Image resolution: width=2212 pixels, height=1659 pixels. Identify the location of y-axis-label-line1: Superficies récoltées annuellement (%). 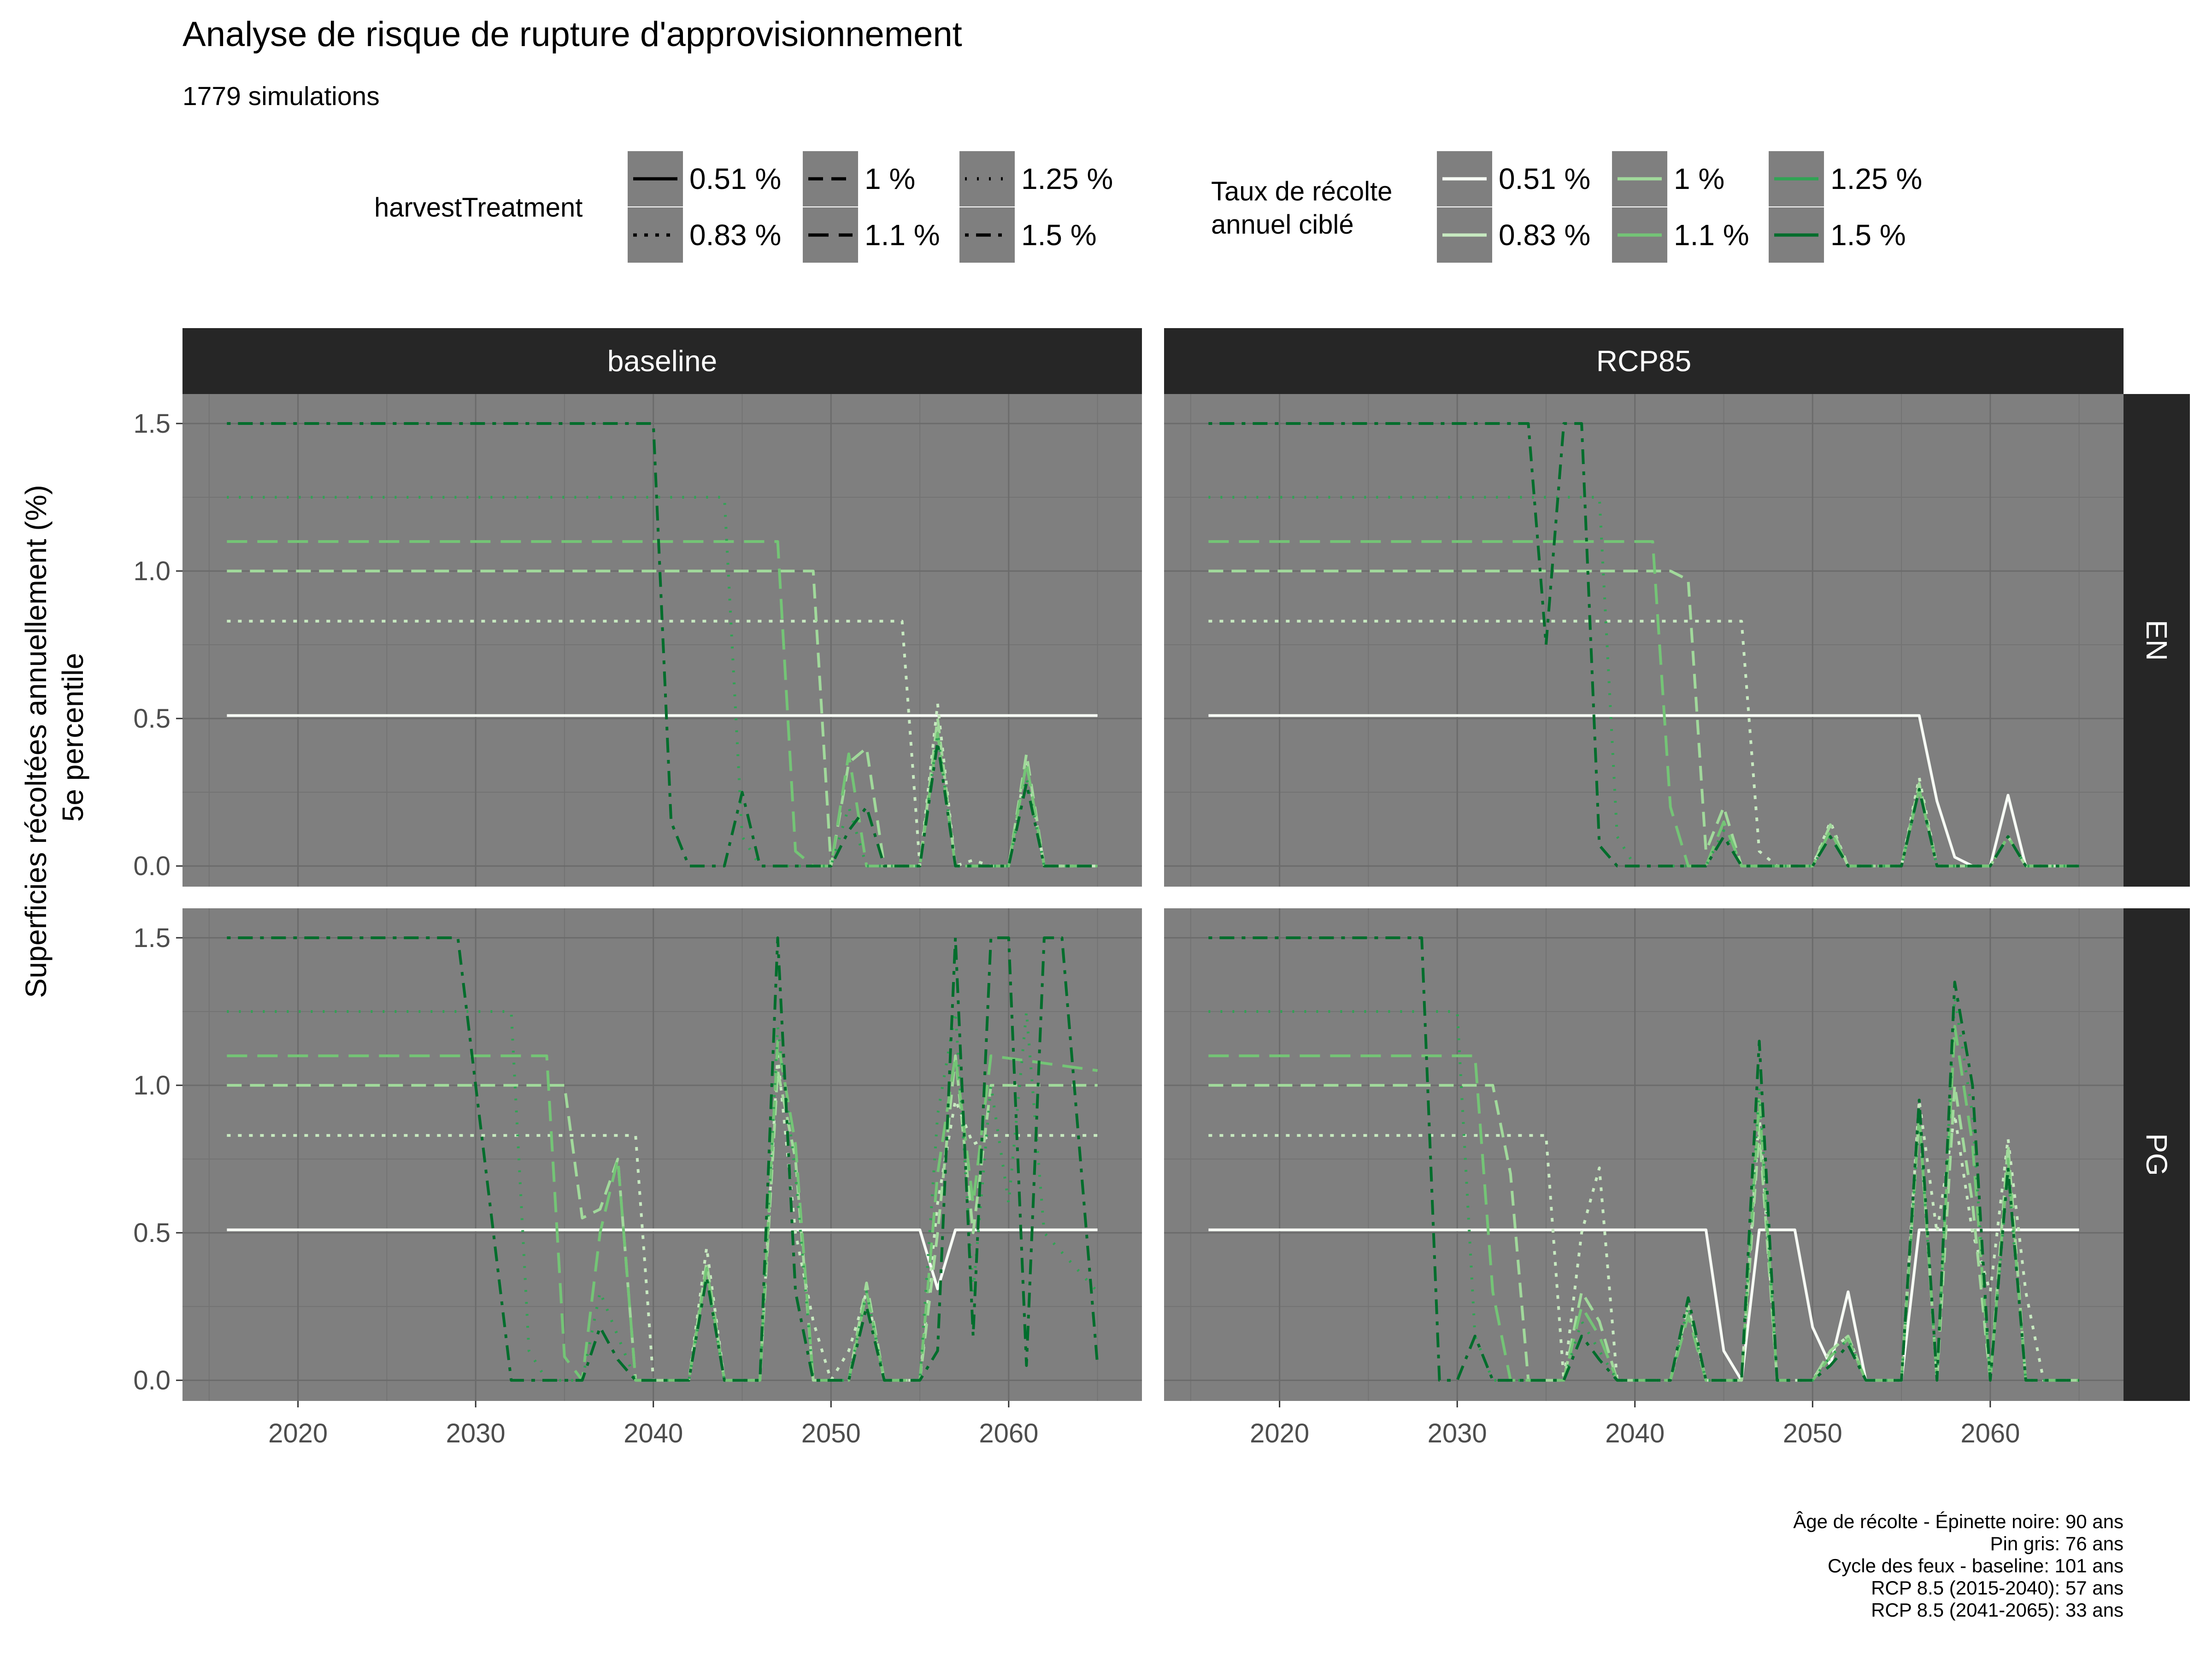
(36, 741).